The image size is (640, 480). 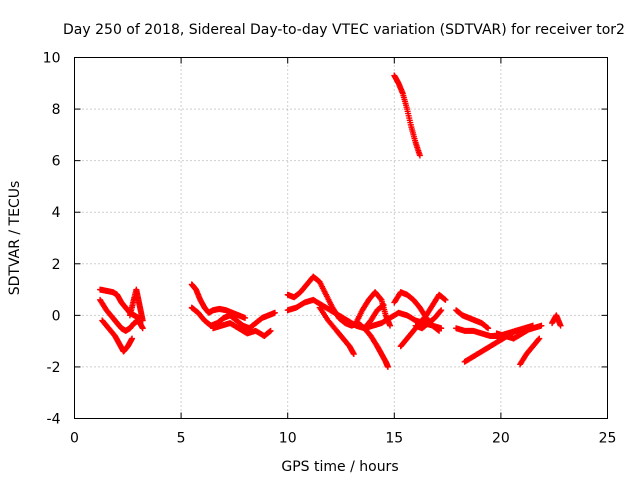 What do you see at coordinates (52, 59) in the screenshot?
I see `y-tick-label: 10` at bounding box center [52, 59].